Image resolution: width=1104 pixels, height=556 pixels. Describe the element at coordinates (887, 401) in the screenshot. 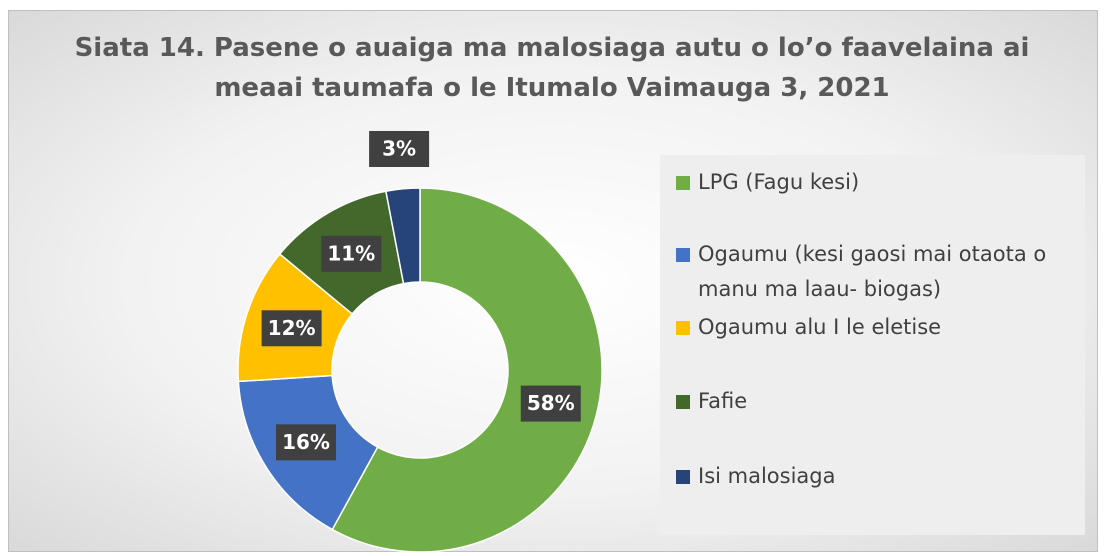

I see `legend-item: Fafie` at that location.